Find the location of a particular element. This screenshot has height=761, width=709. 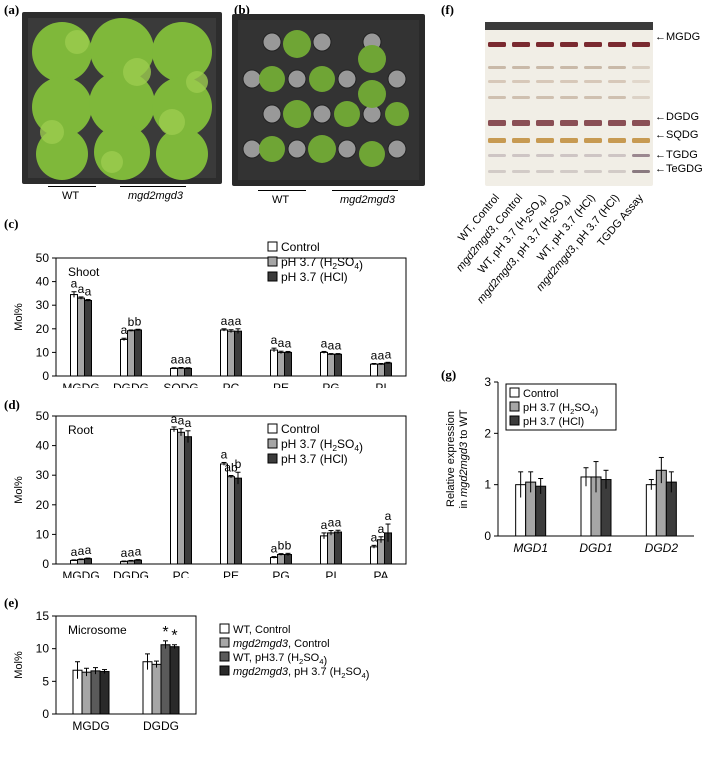

panel-a-photo is located at coordinates (122, 98).